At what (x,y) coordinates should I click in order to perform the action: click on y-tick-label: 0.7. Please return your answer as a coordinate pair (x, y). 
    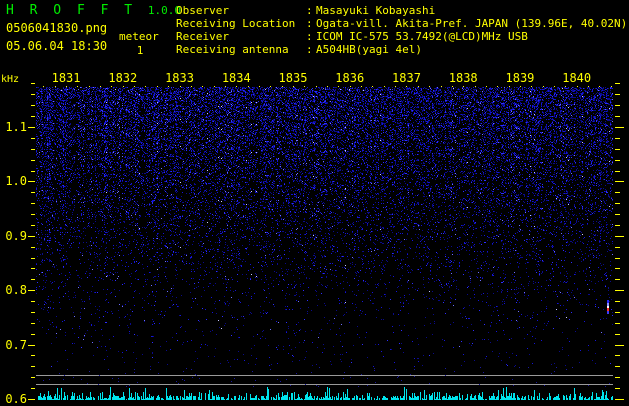
    Looking at the image, I should click on (16, 345).